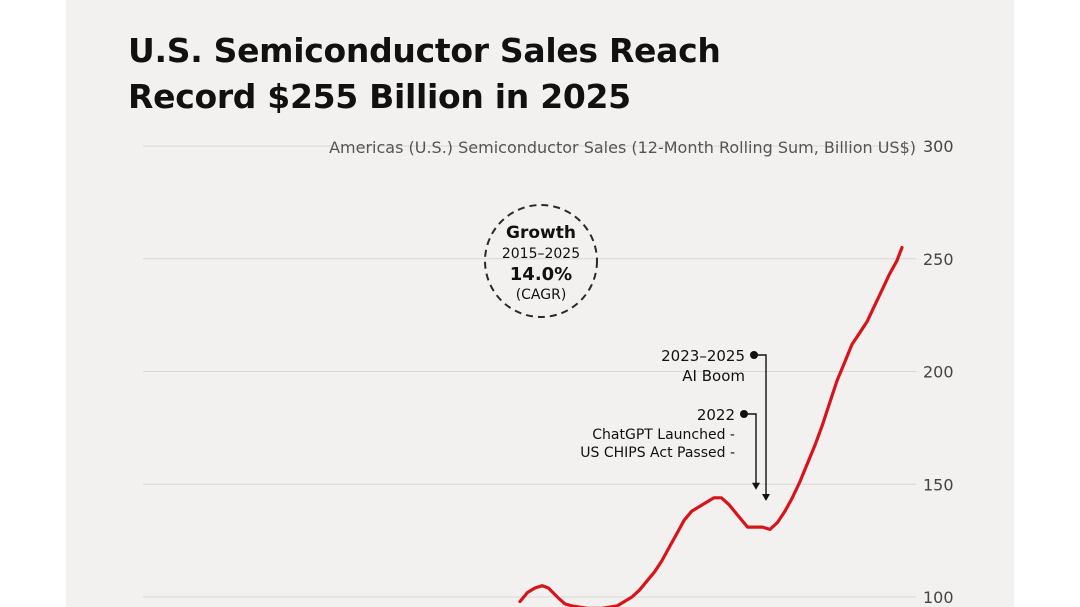  Describe the element at coordinates (541, 254) in the screenshot. I see `callout-period: 2015–2025` at that location.